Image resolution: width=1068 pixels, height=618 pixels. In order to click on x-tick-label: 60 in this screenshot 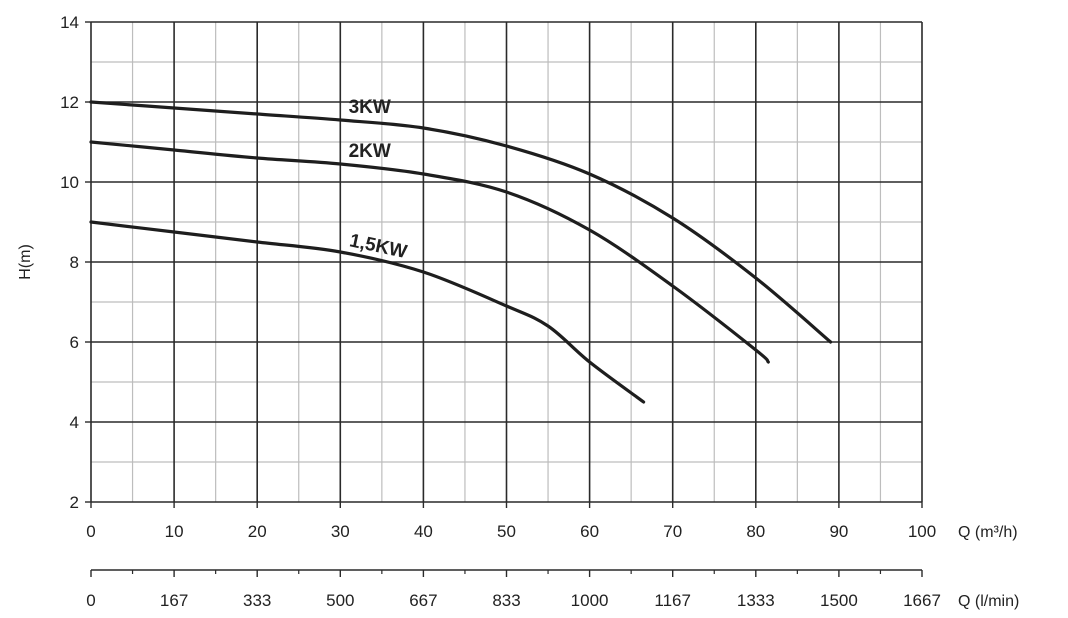, I will do `click(589, 531)`.